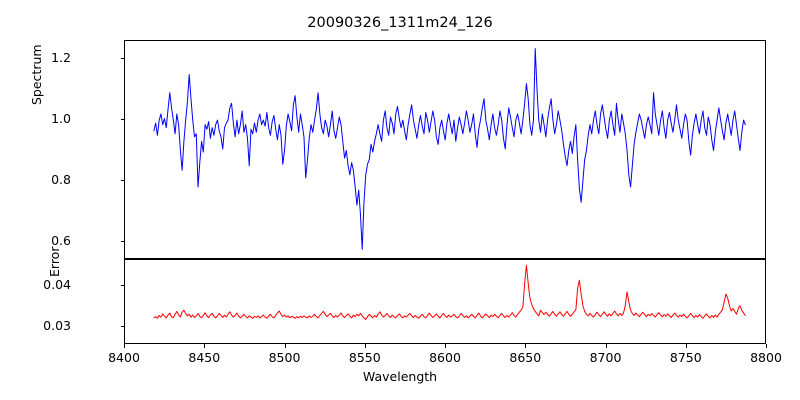  Describe the element at coordinates (61, 58) in the screenshot. I see `y-tick-label-spectrum: 1.2` at that location.